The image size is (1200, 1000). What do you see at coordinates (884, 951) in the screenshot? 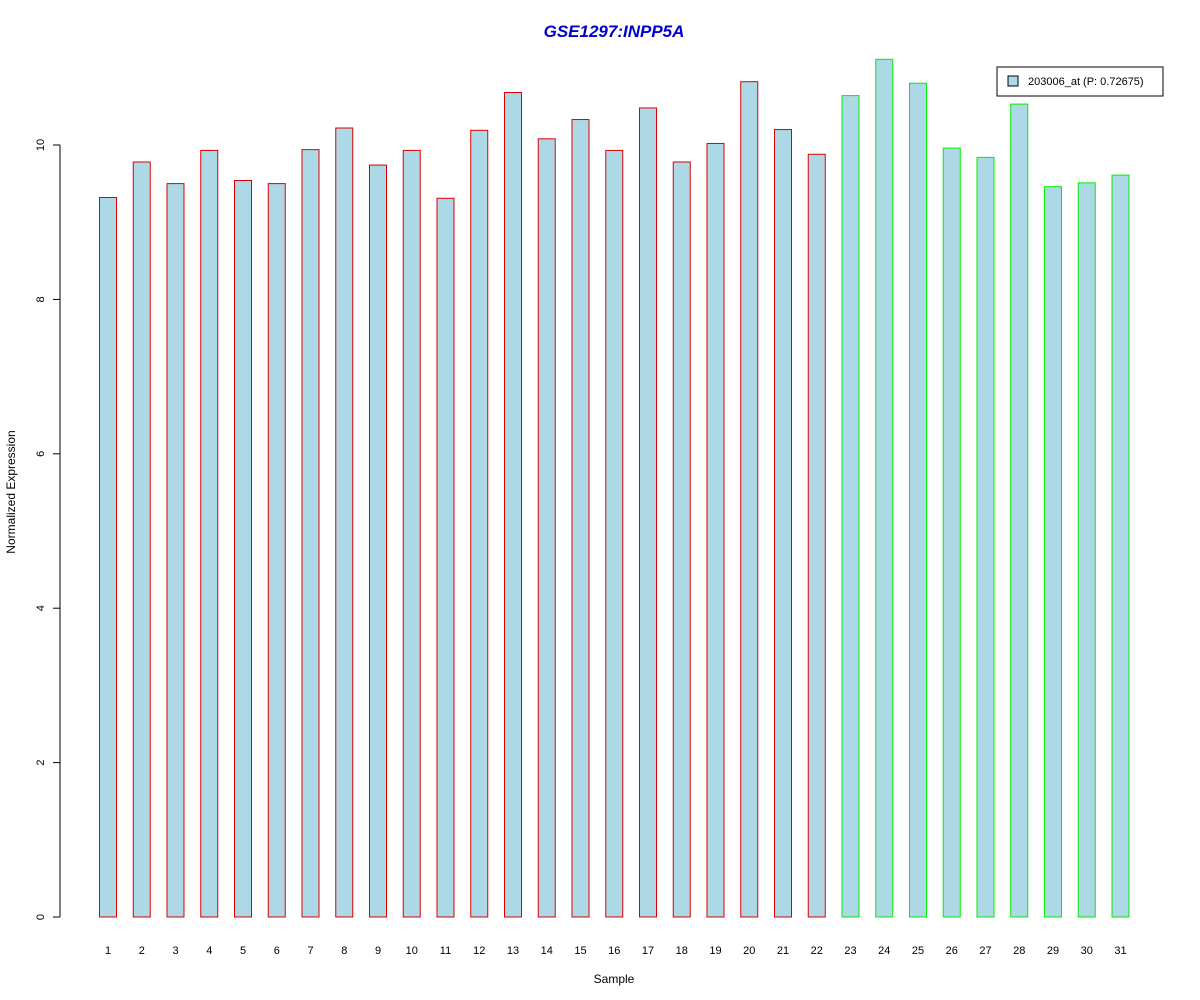
I see `x-tick-label: 24` at bounding box center [884, 951].